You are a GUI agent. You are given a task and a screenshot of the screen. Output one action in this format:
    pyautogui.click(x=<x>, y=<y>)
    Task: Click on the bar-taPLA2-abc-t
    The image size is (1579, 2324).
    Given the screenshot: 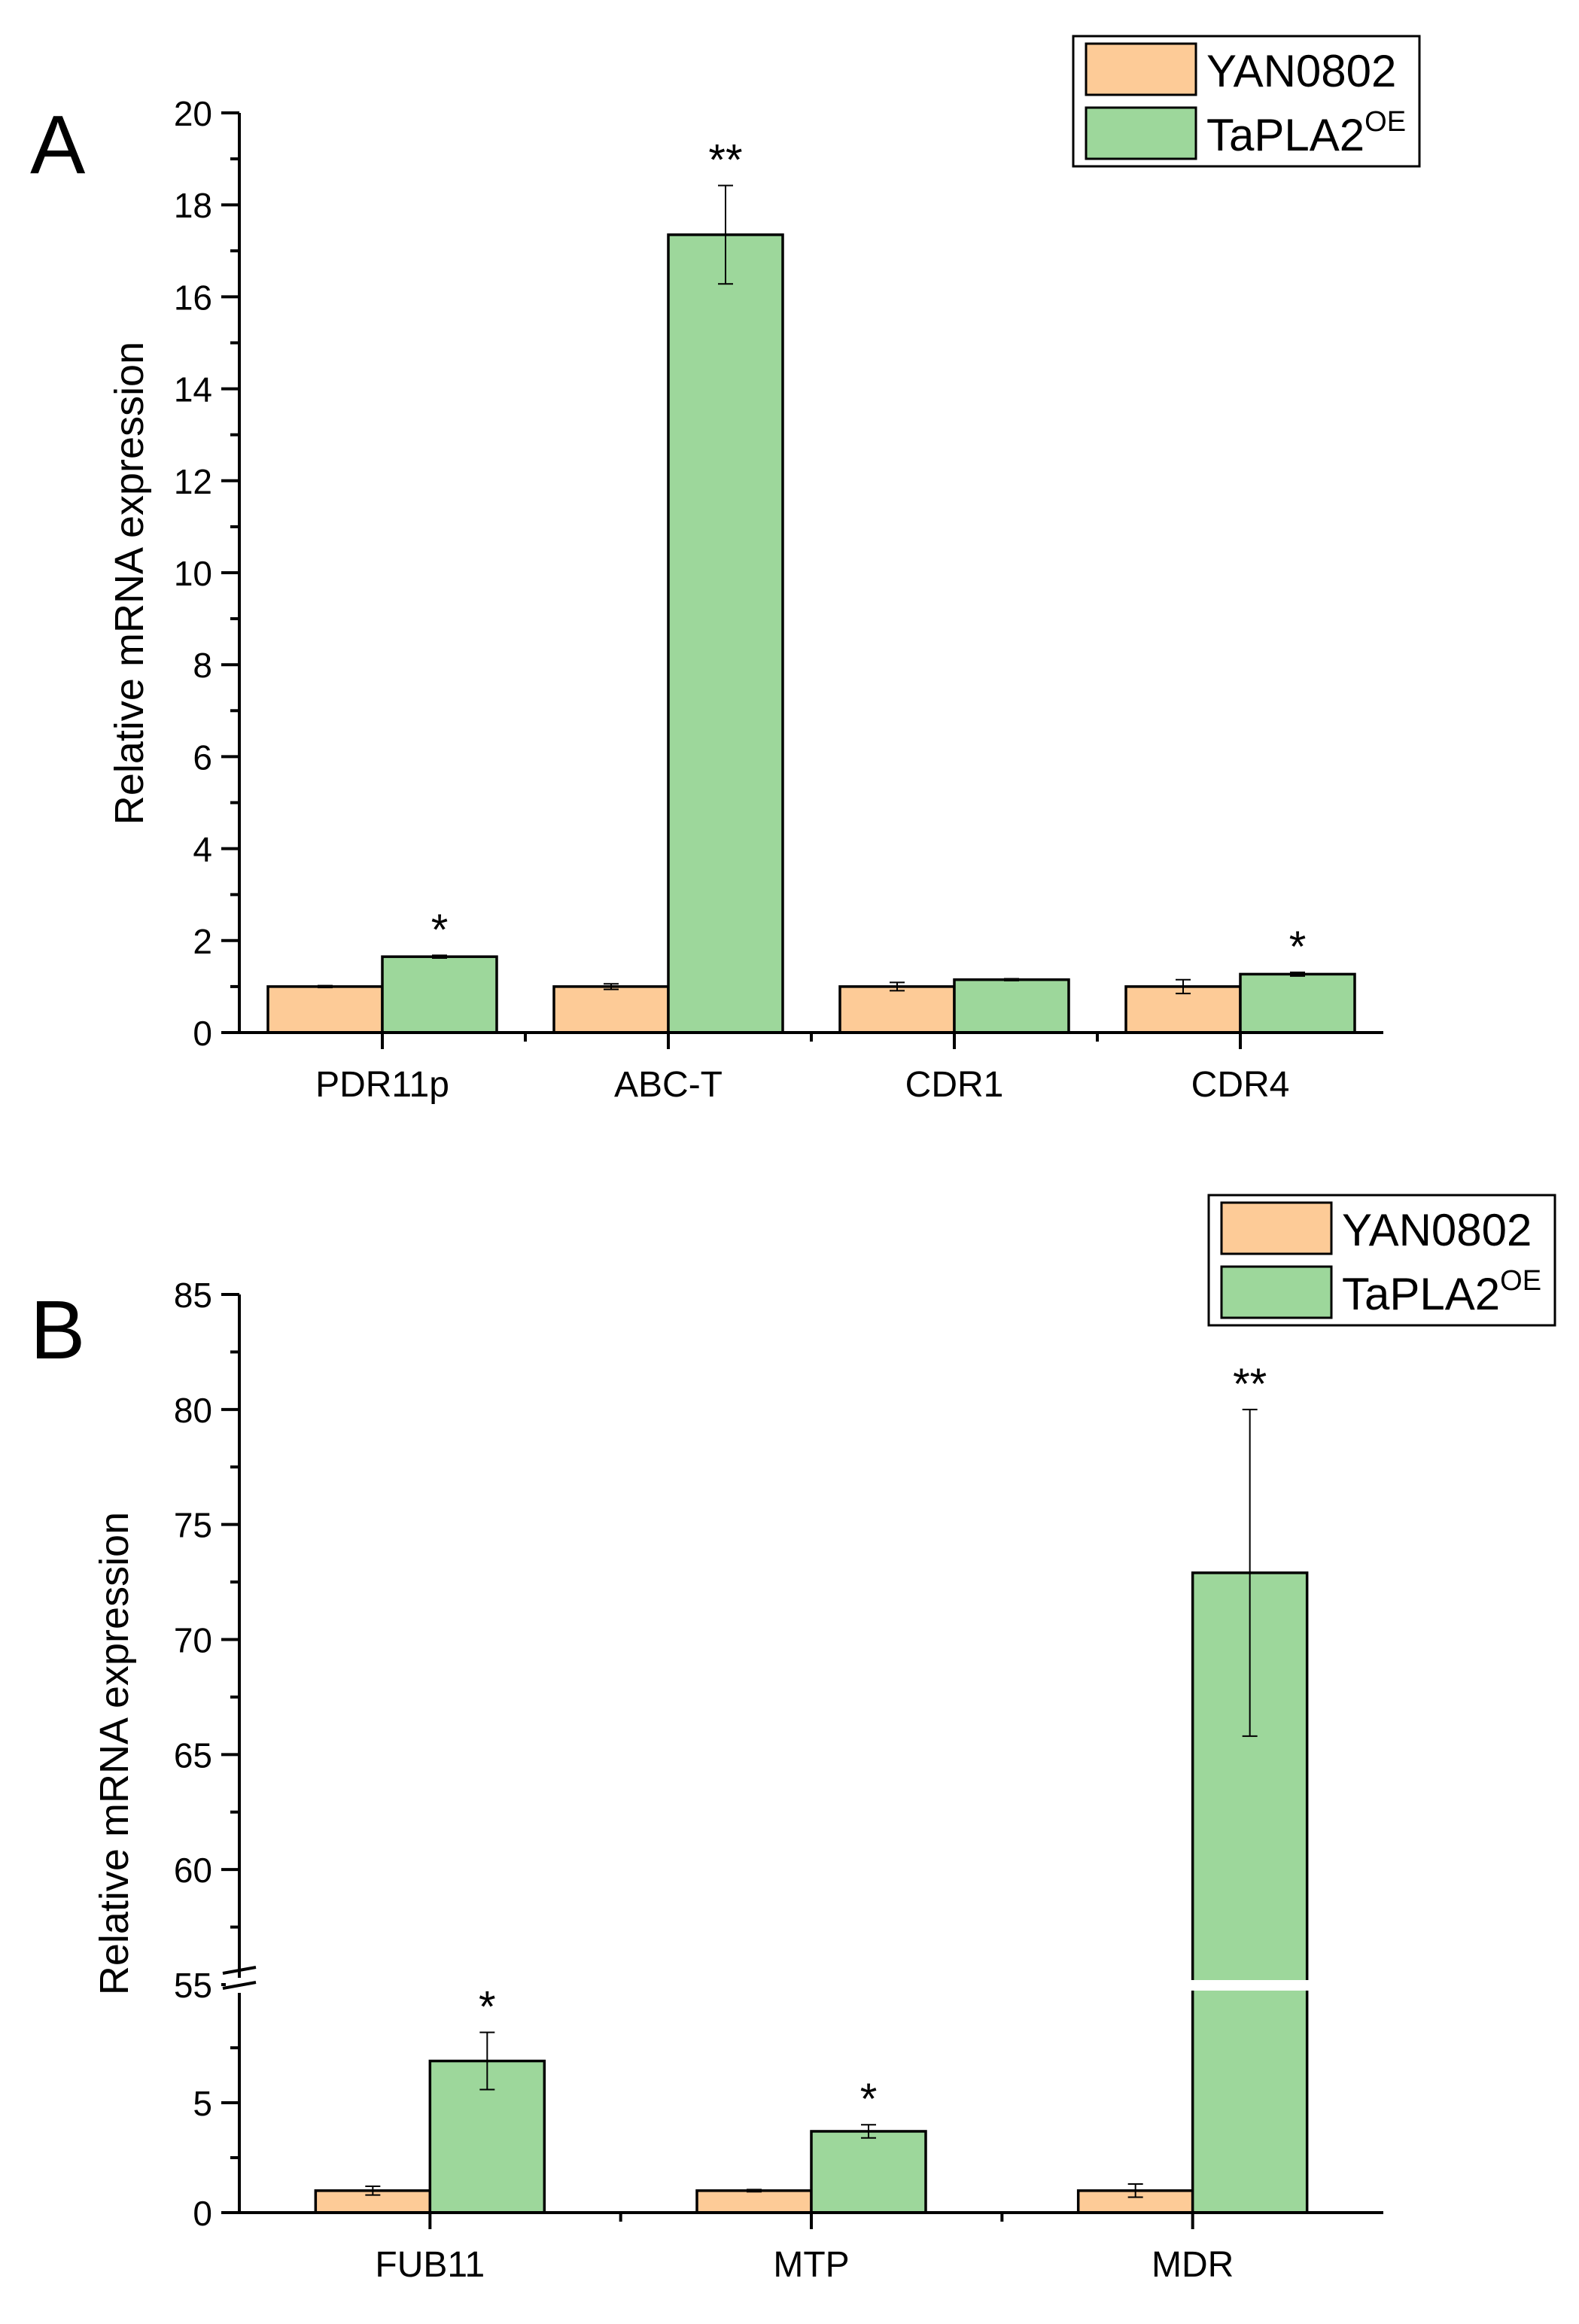 What is the action you would take?
    pyautogui.click(x=726, y=633)
    